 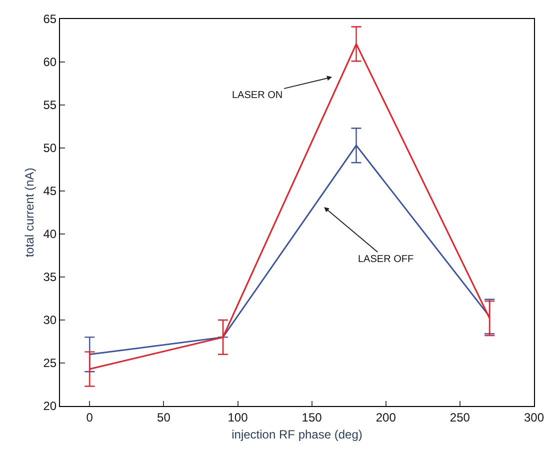 What do you see at coordinates (50, 148) in the screenshot?
I see `y-tick-label: 50` at bounding box center [50, 148].